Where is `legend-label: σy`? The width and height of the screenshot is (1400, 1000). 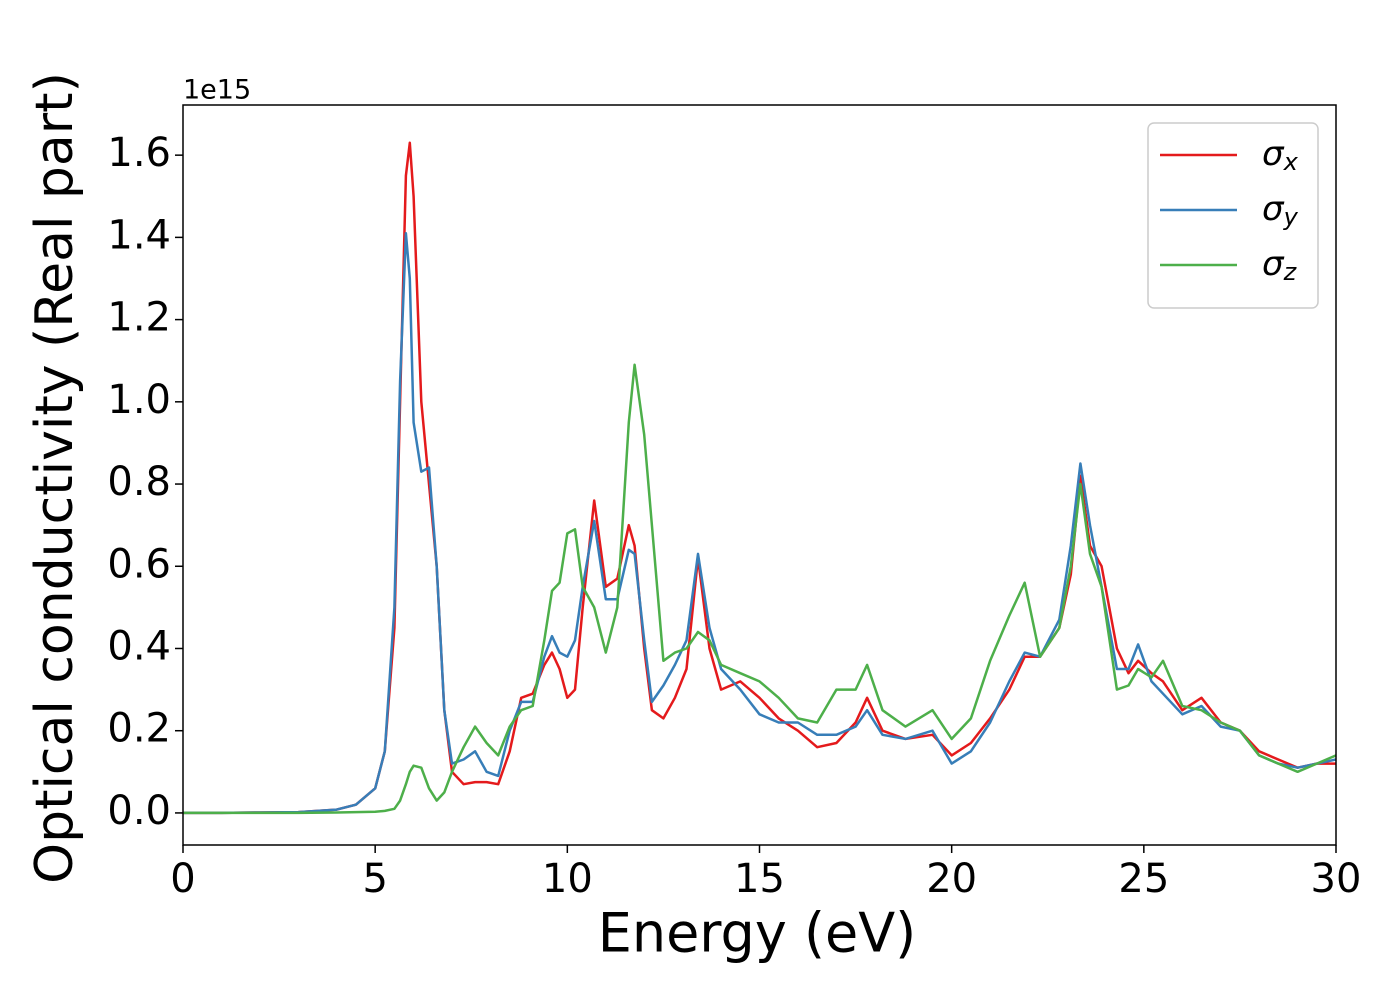
legend-label: σy is located at coordinates (1280, 210).